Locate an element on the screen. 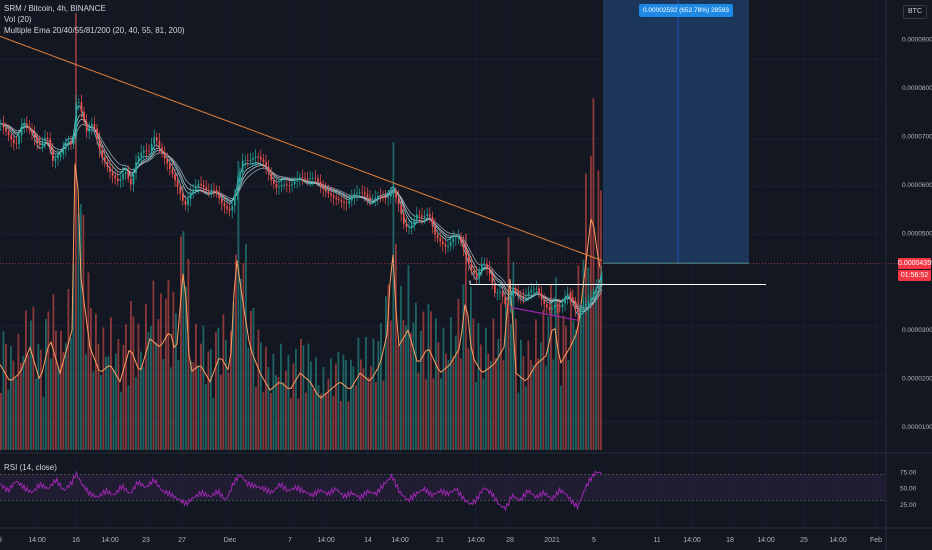 The height and width of the screenshot is (550, 932). currency-button: BTC is located at coordinates (915, 12).